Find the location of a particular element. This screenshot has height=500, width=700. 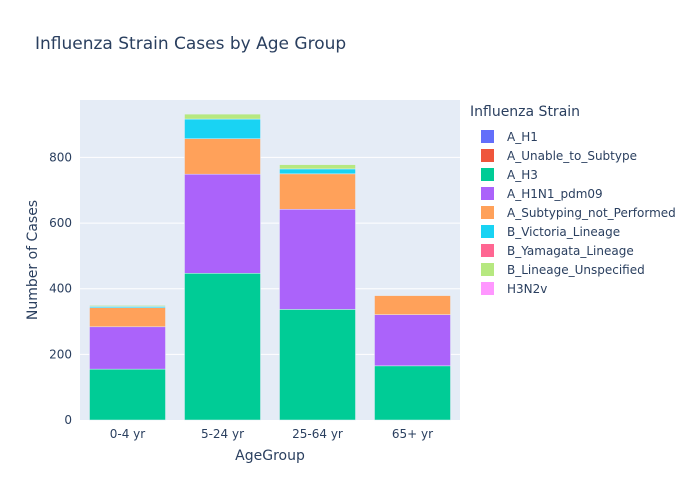

legend-item: B_Yamagata_Lineage is located at coordinates (582, 250).